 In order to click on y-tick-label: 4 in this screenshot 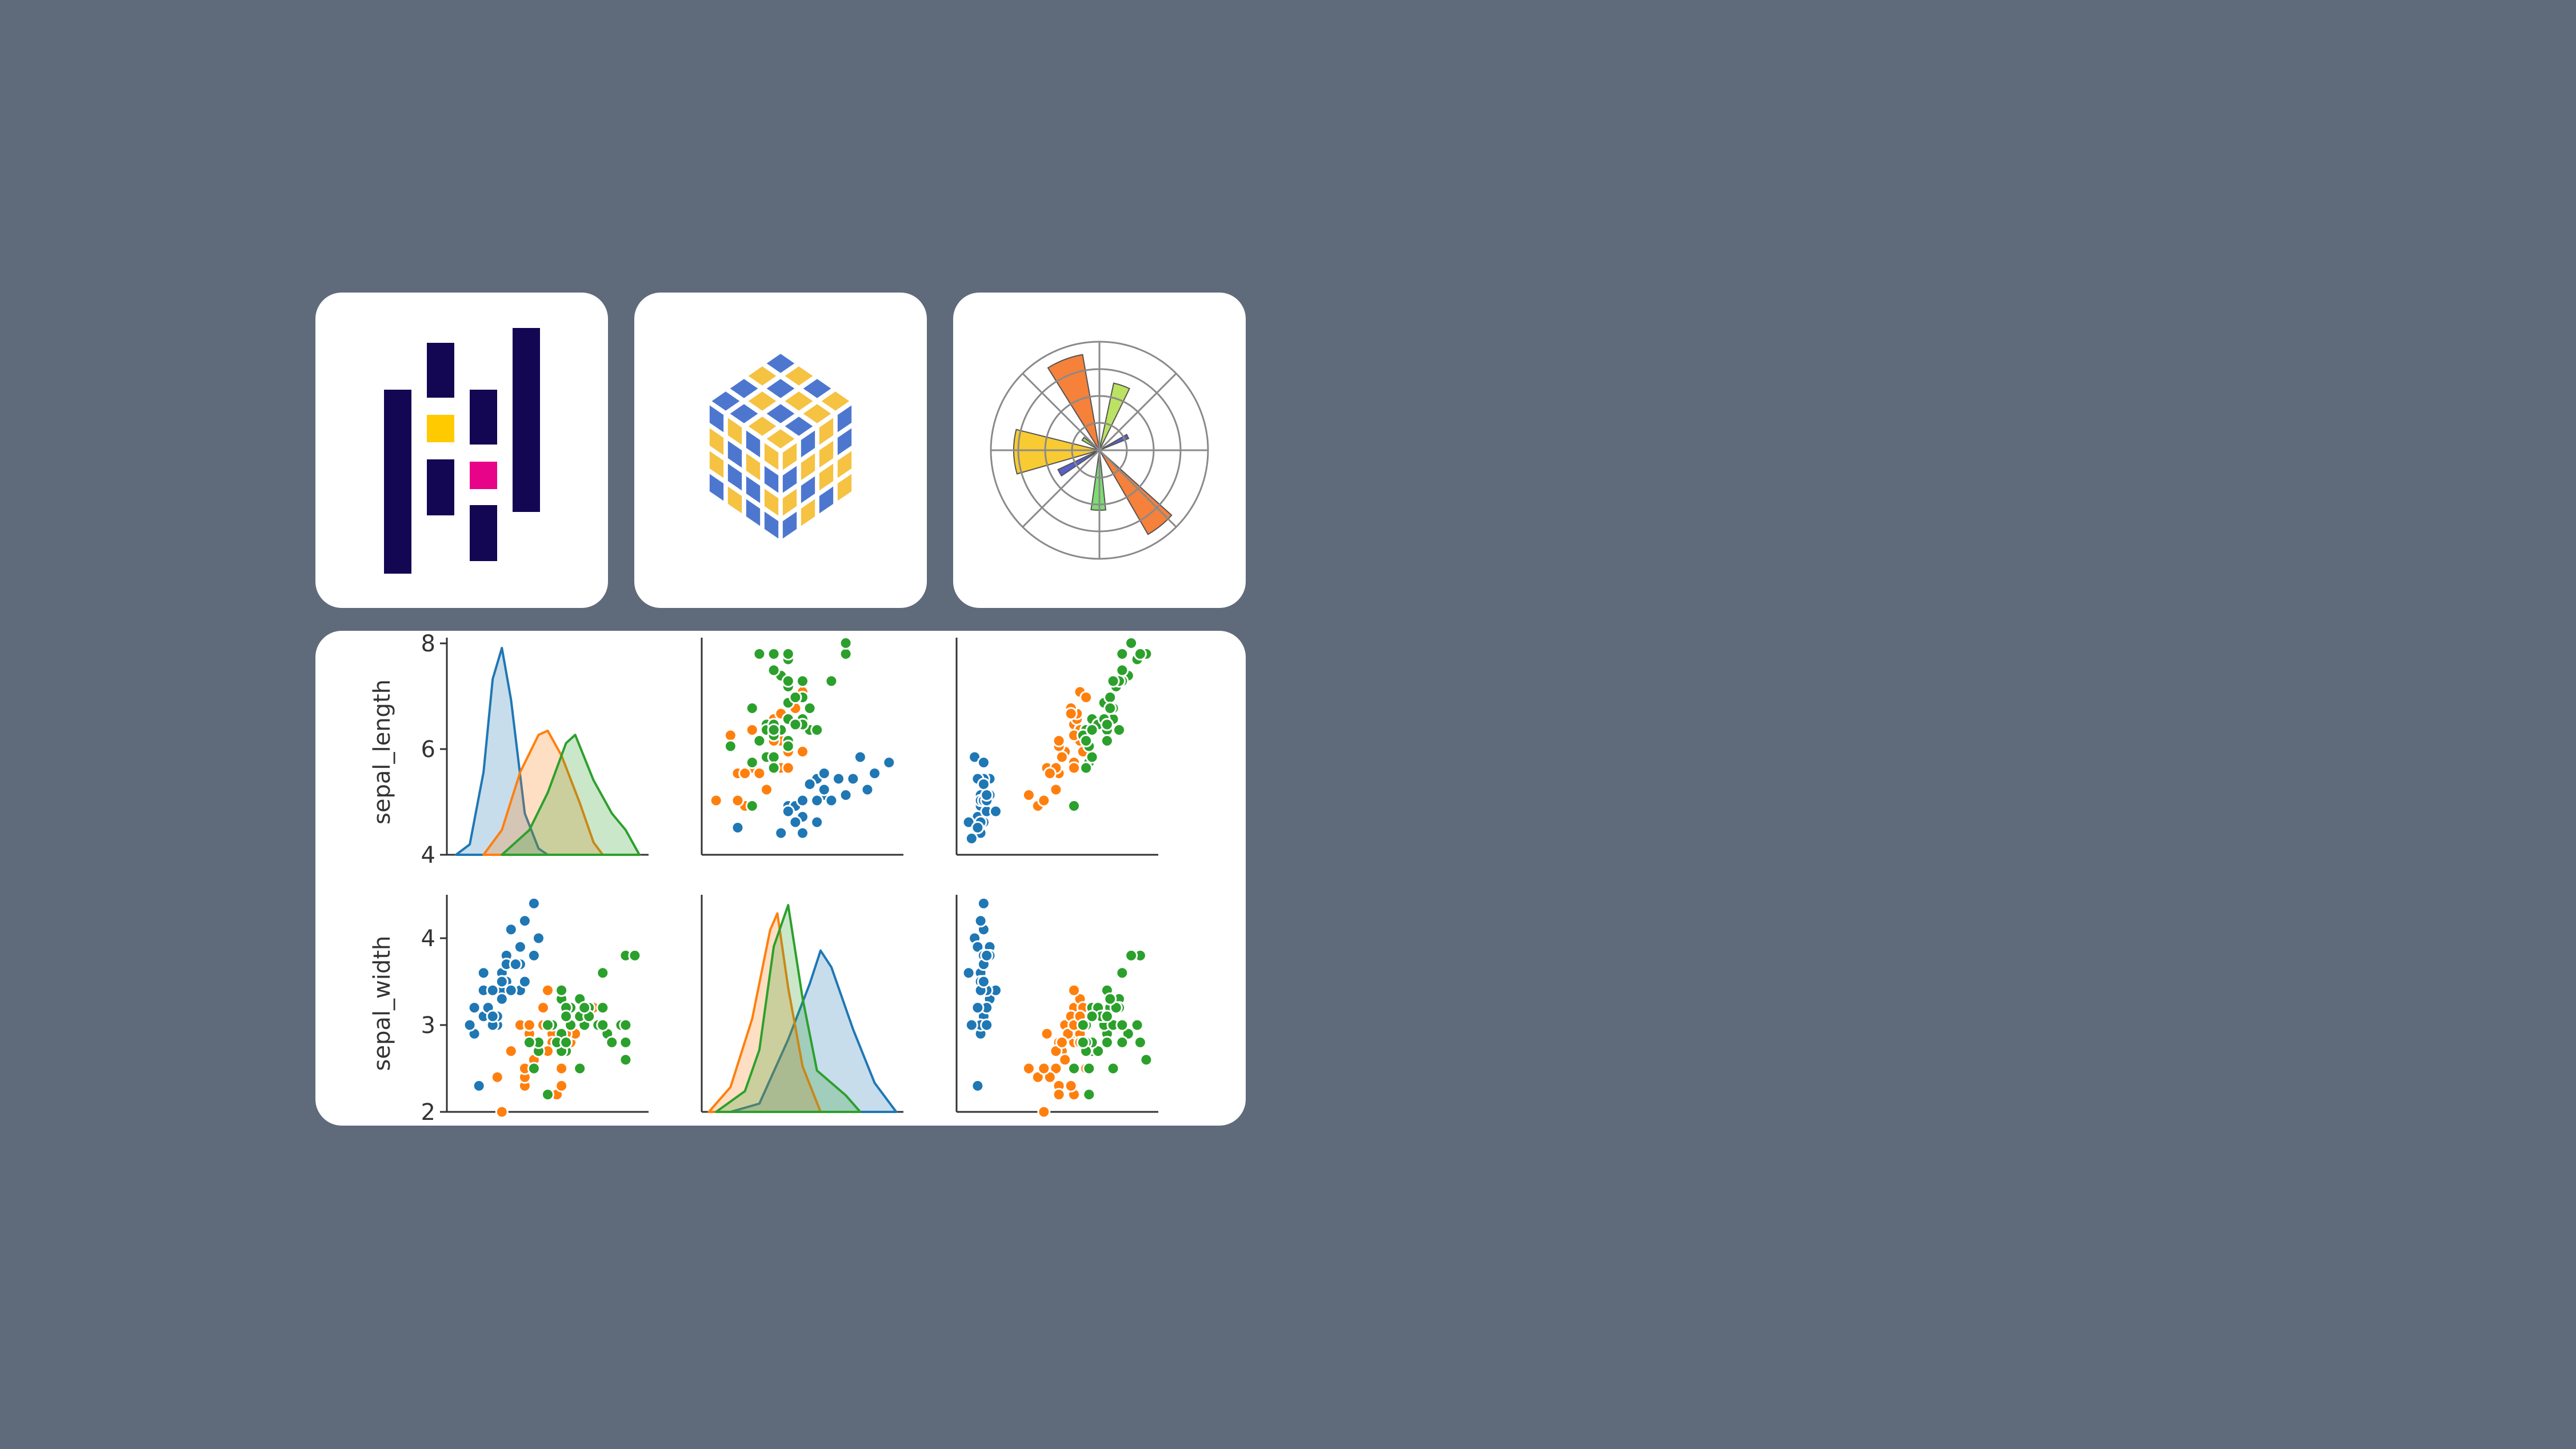, I will do `click(428, 939)`.